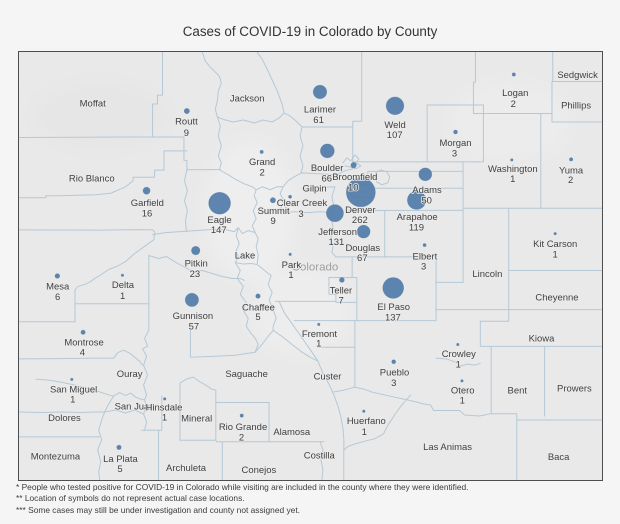 This screenshot has width=620, height=524. Describe the element at coordinates (341, 291) in the screenshot. I see `svg-text: Teller` at that location.